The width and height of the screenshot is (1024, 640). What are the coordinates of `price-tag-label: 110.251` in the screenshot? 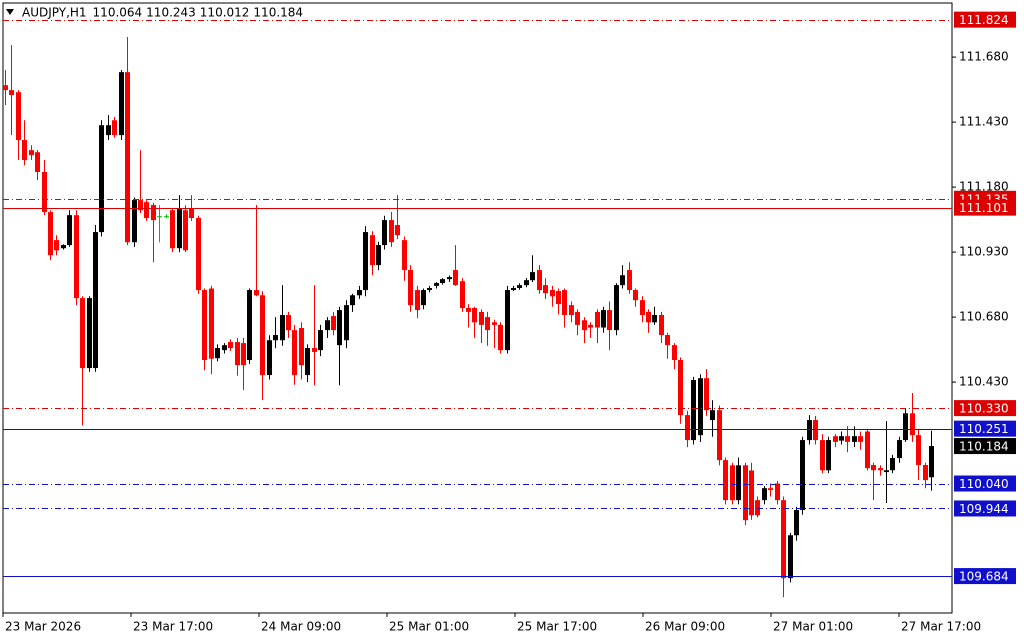 It's located at (984, 429).